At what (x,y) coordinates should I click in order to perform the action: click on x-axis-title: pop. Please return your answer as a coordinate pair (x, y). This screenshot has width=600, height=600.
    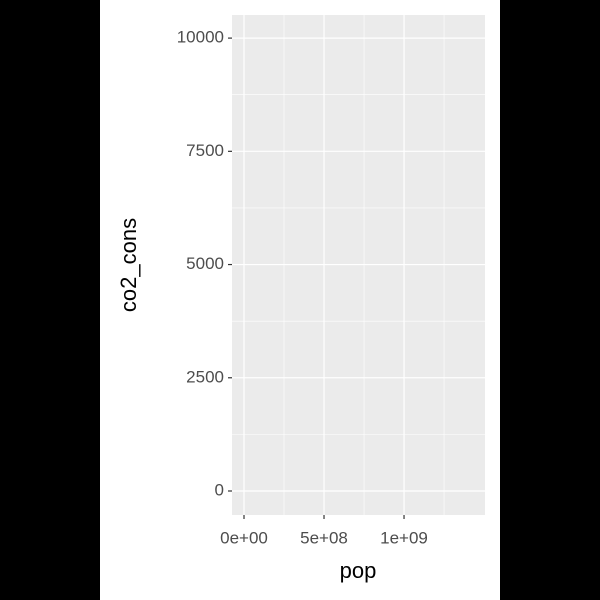
    Looking at the image, I should click on (358, 570).